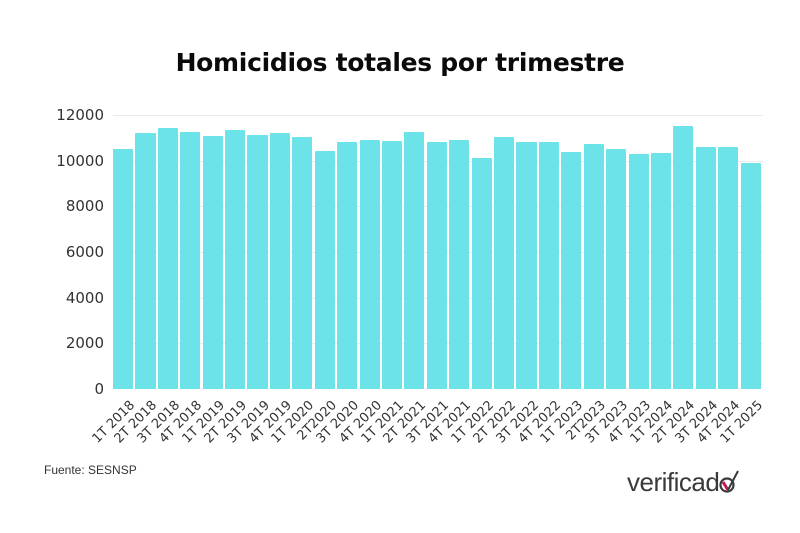 Image resolution: width=800 pixels, height=533 pixels. I want to click on verificado-logo: verificad, so click(683, 482).